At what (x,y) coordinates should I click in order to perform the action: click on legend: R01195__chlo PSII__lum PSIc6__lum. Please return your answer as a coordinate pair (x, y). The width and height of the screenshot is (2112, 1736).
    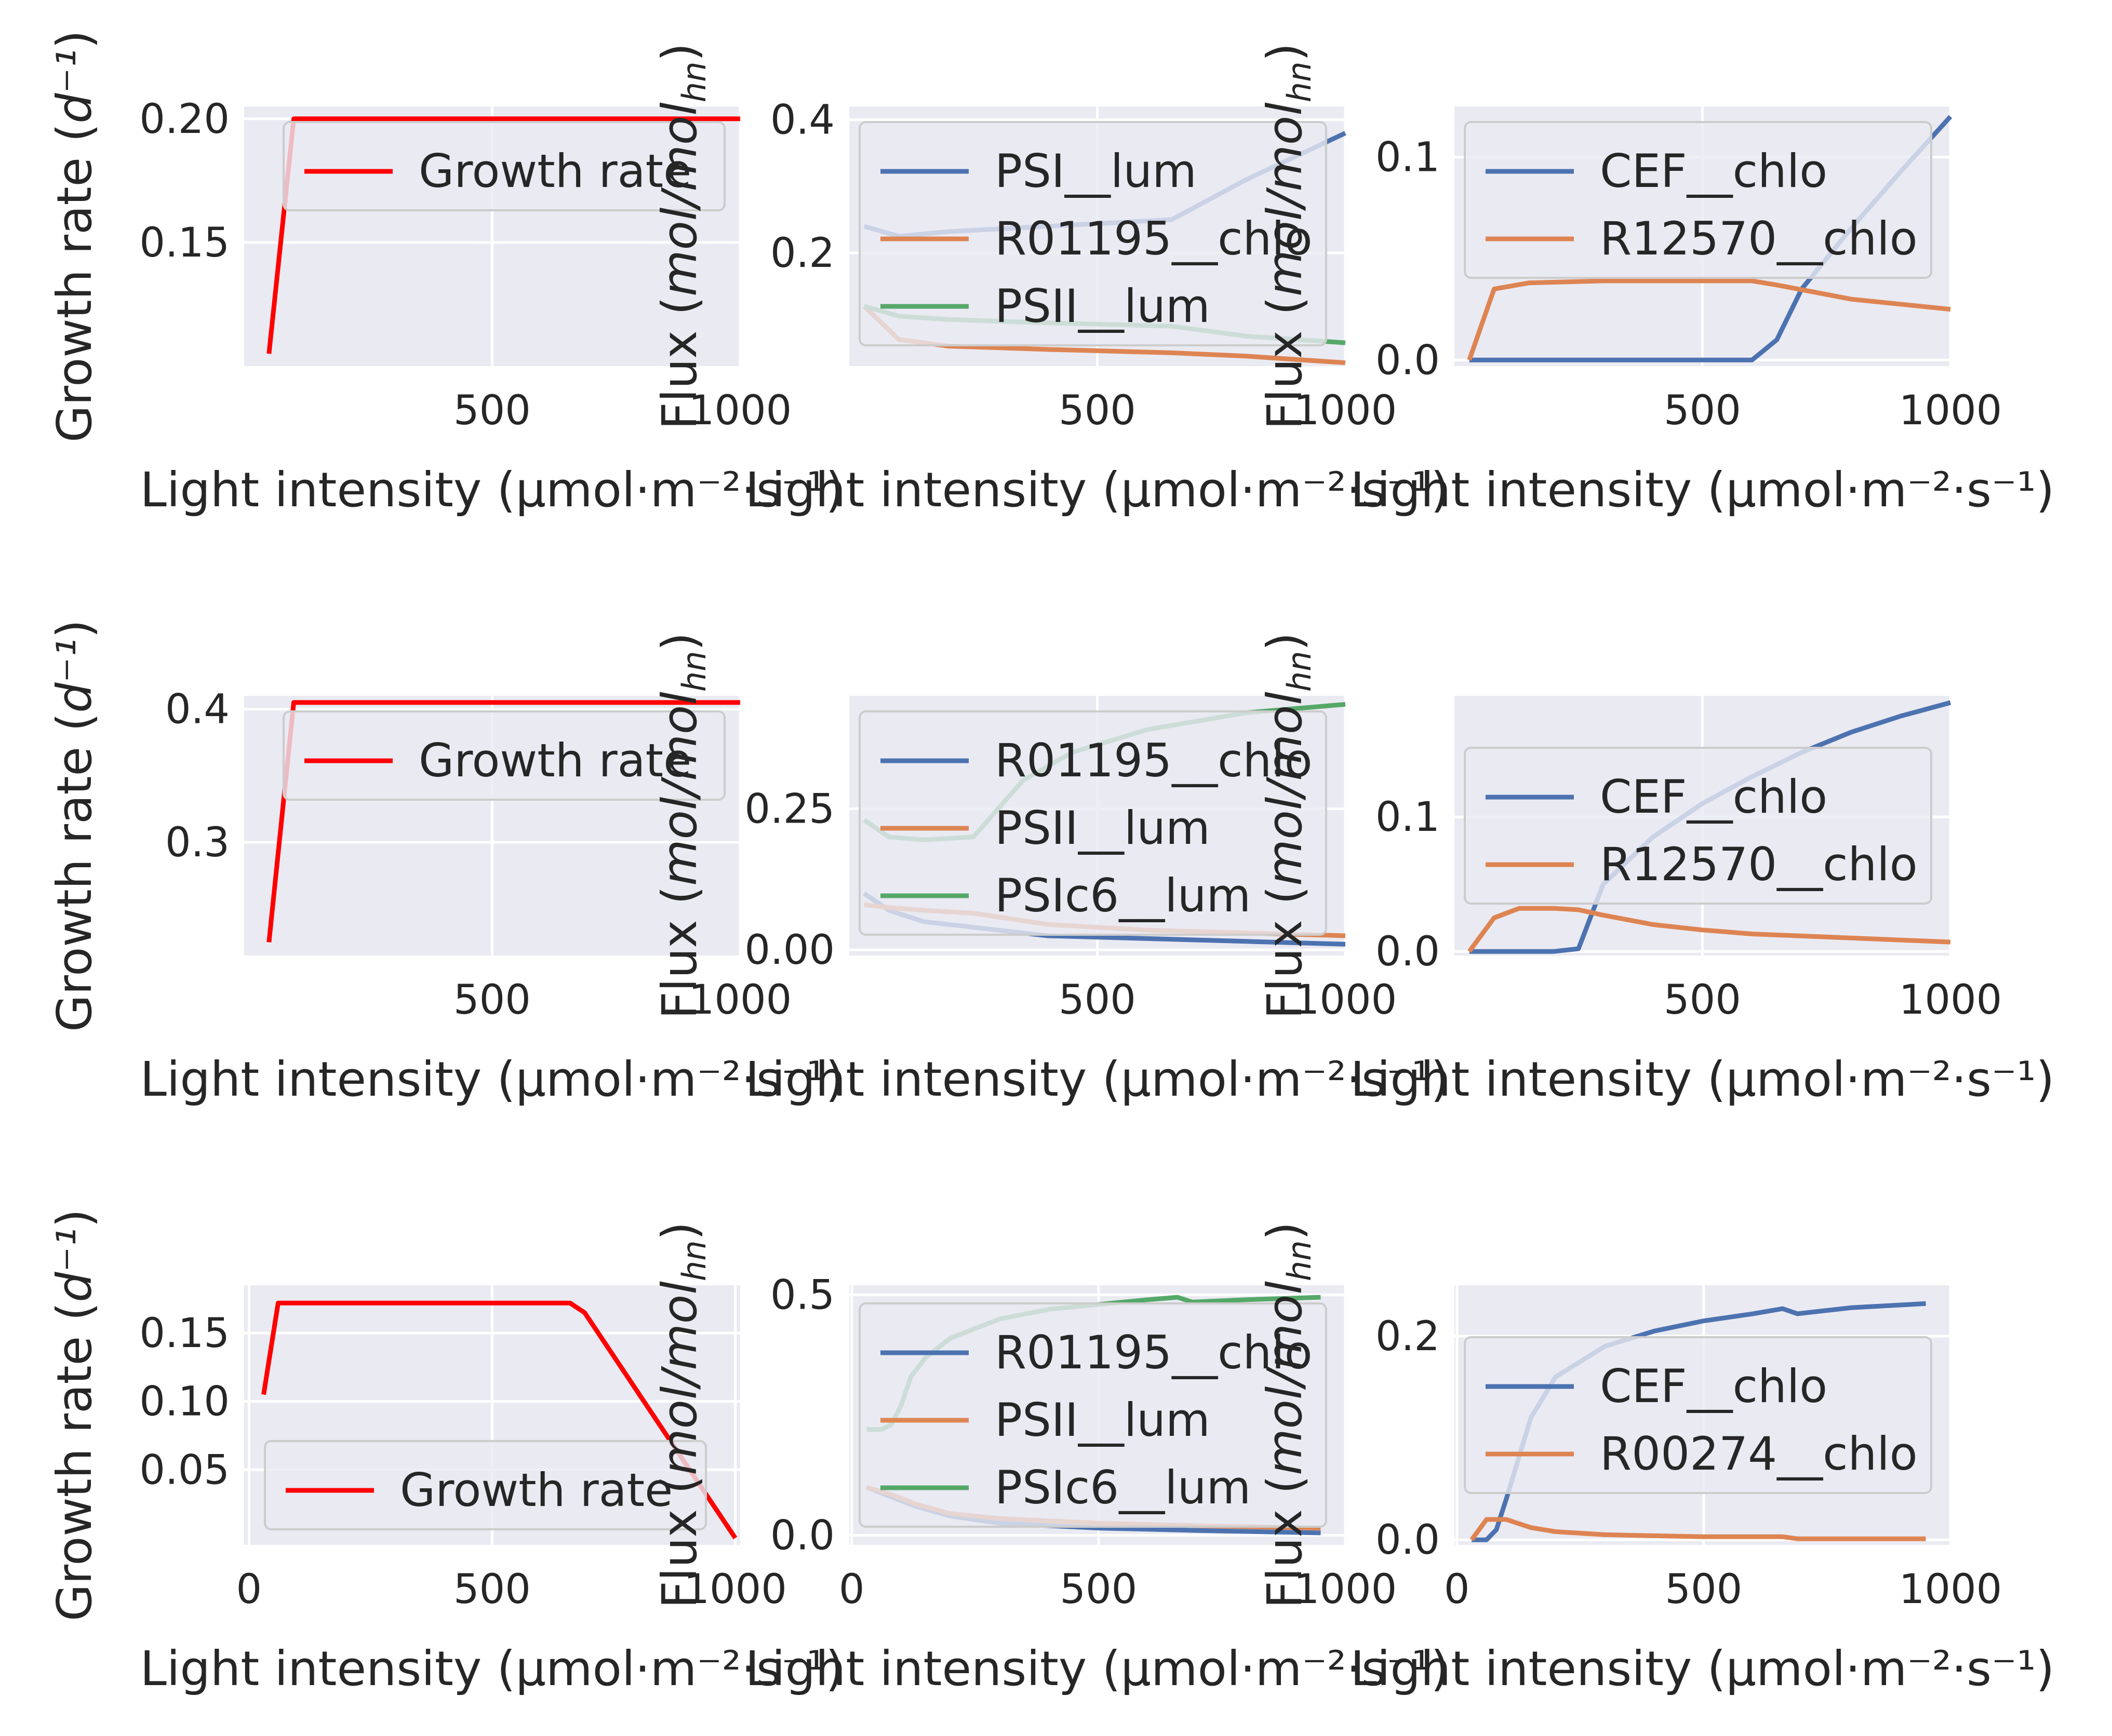
    Looking at the image, I should click on (1093, 823).